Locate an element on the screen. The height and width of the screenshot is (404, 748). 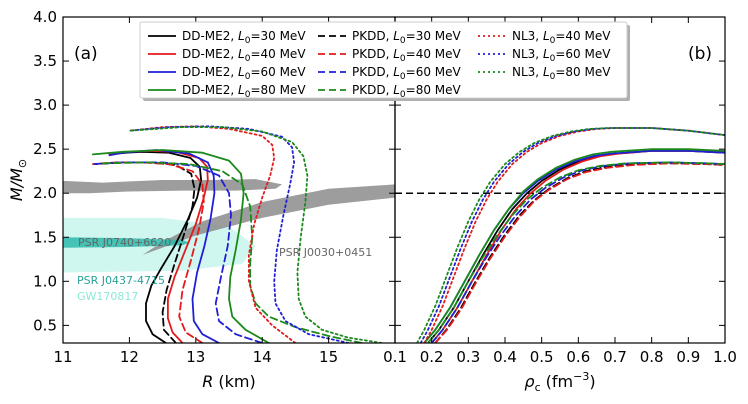
legend-box is located at coordinates (383, 60).